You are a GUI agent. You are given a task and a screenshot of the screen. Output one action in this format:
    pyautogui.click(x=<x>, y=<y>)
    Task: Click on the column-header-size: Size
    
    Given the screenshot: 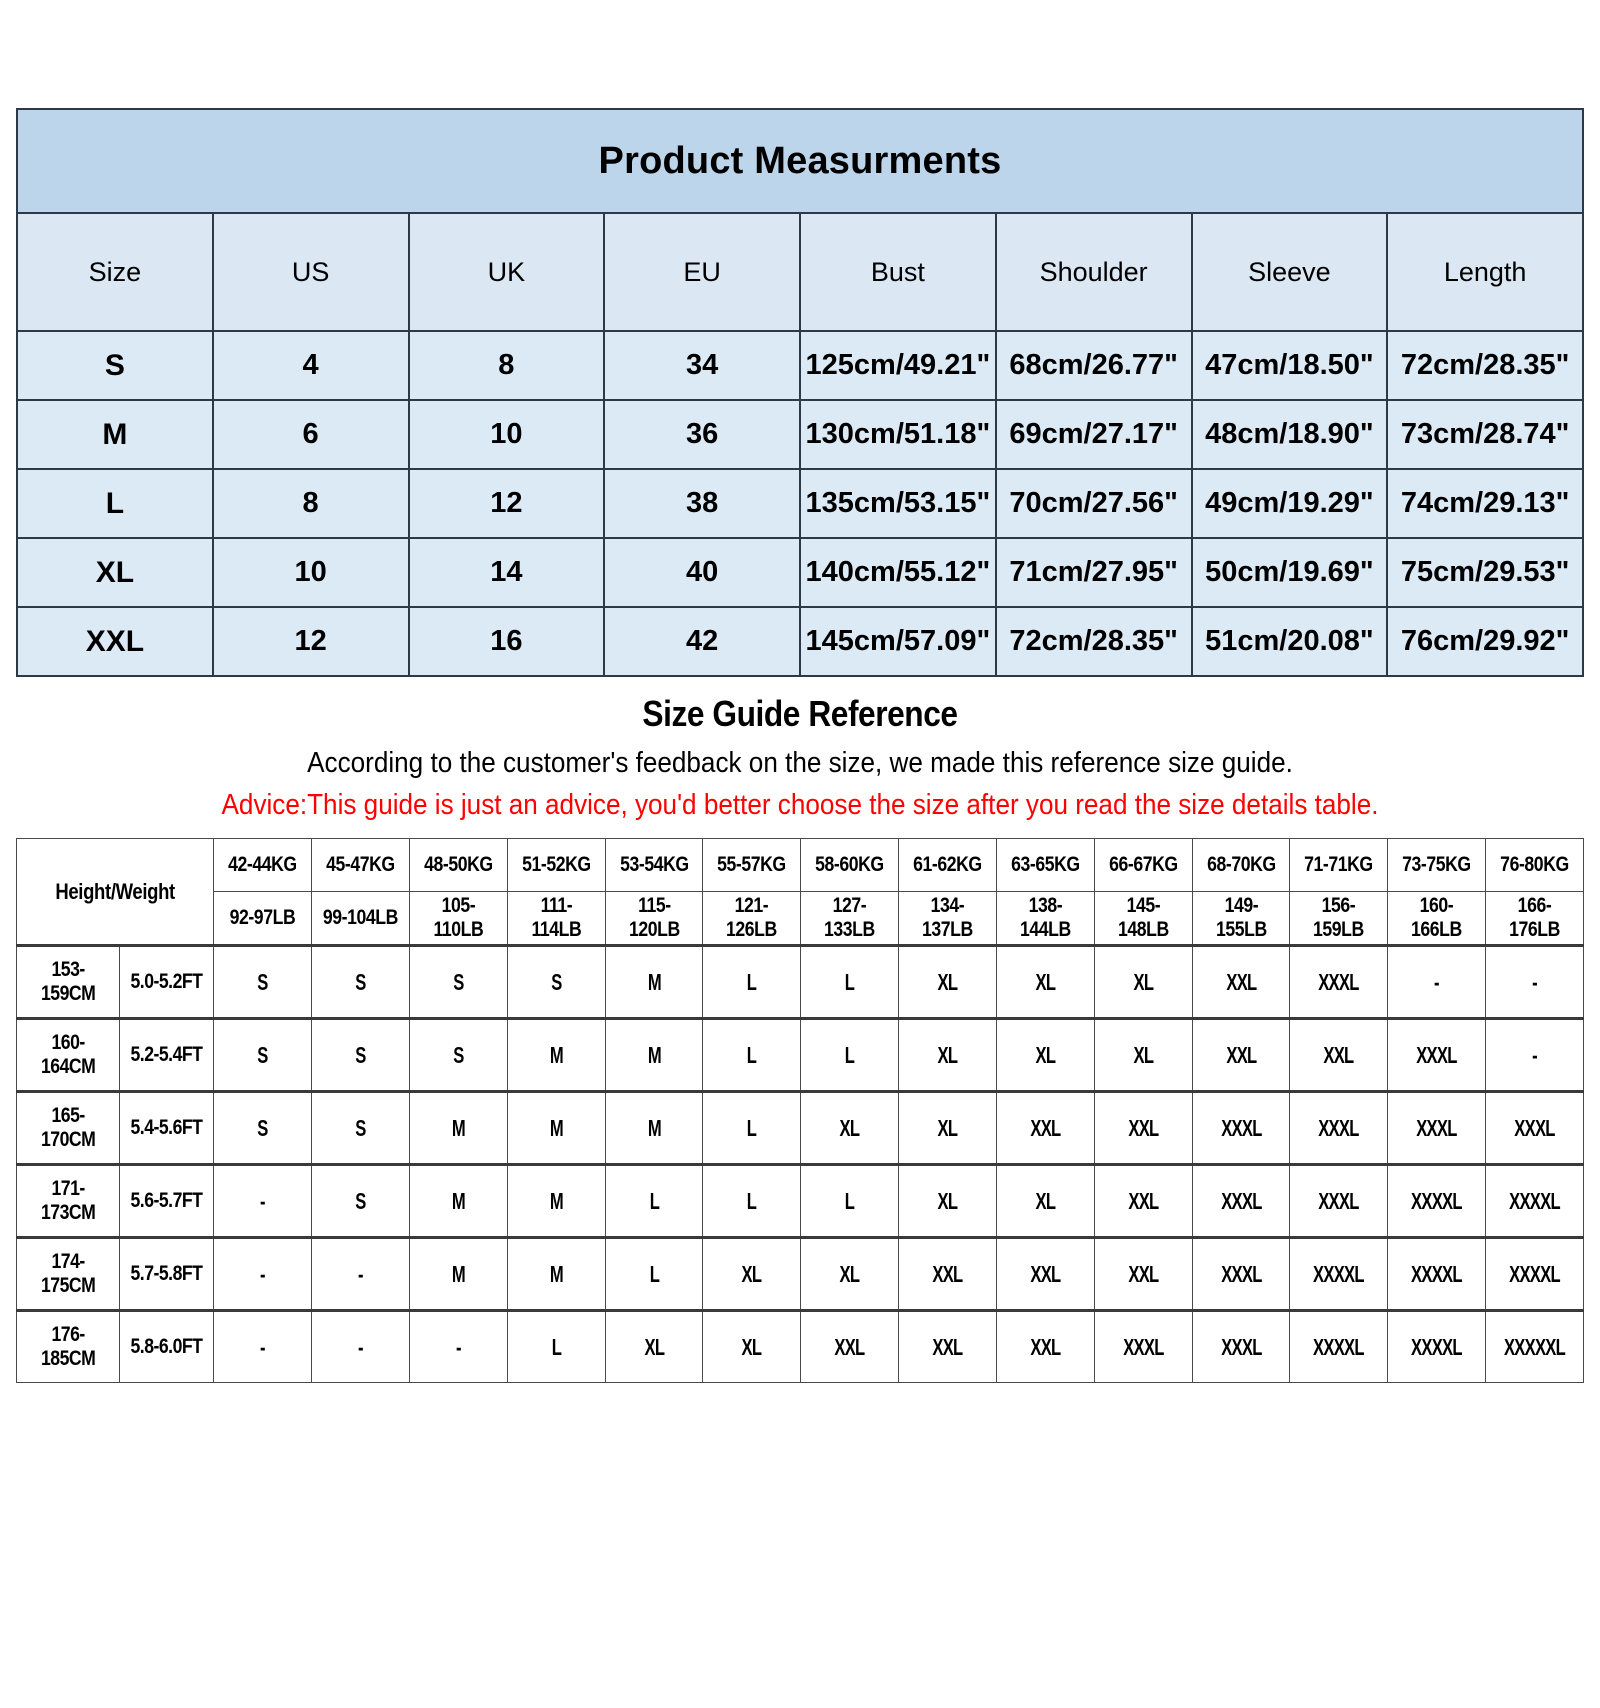 What is the action you would take?
    pyautogui.click(x=115, y=272)
    